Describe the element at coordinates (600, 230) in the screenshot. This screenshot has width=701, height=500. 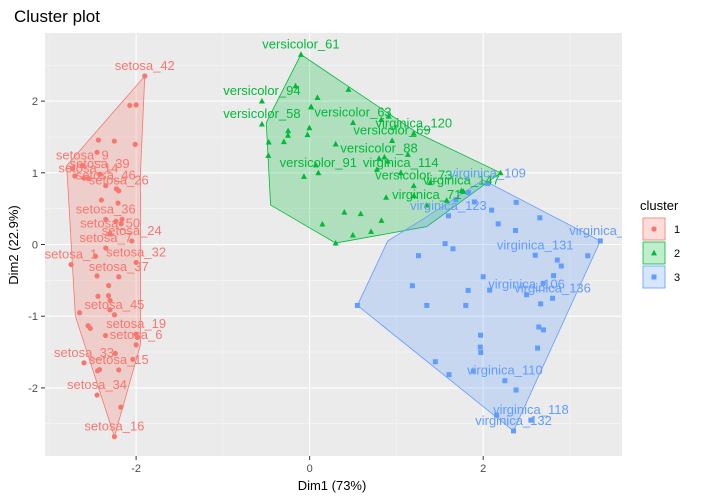
I see `cluster-3-point-label: virginica_1` at that location.